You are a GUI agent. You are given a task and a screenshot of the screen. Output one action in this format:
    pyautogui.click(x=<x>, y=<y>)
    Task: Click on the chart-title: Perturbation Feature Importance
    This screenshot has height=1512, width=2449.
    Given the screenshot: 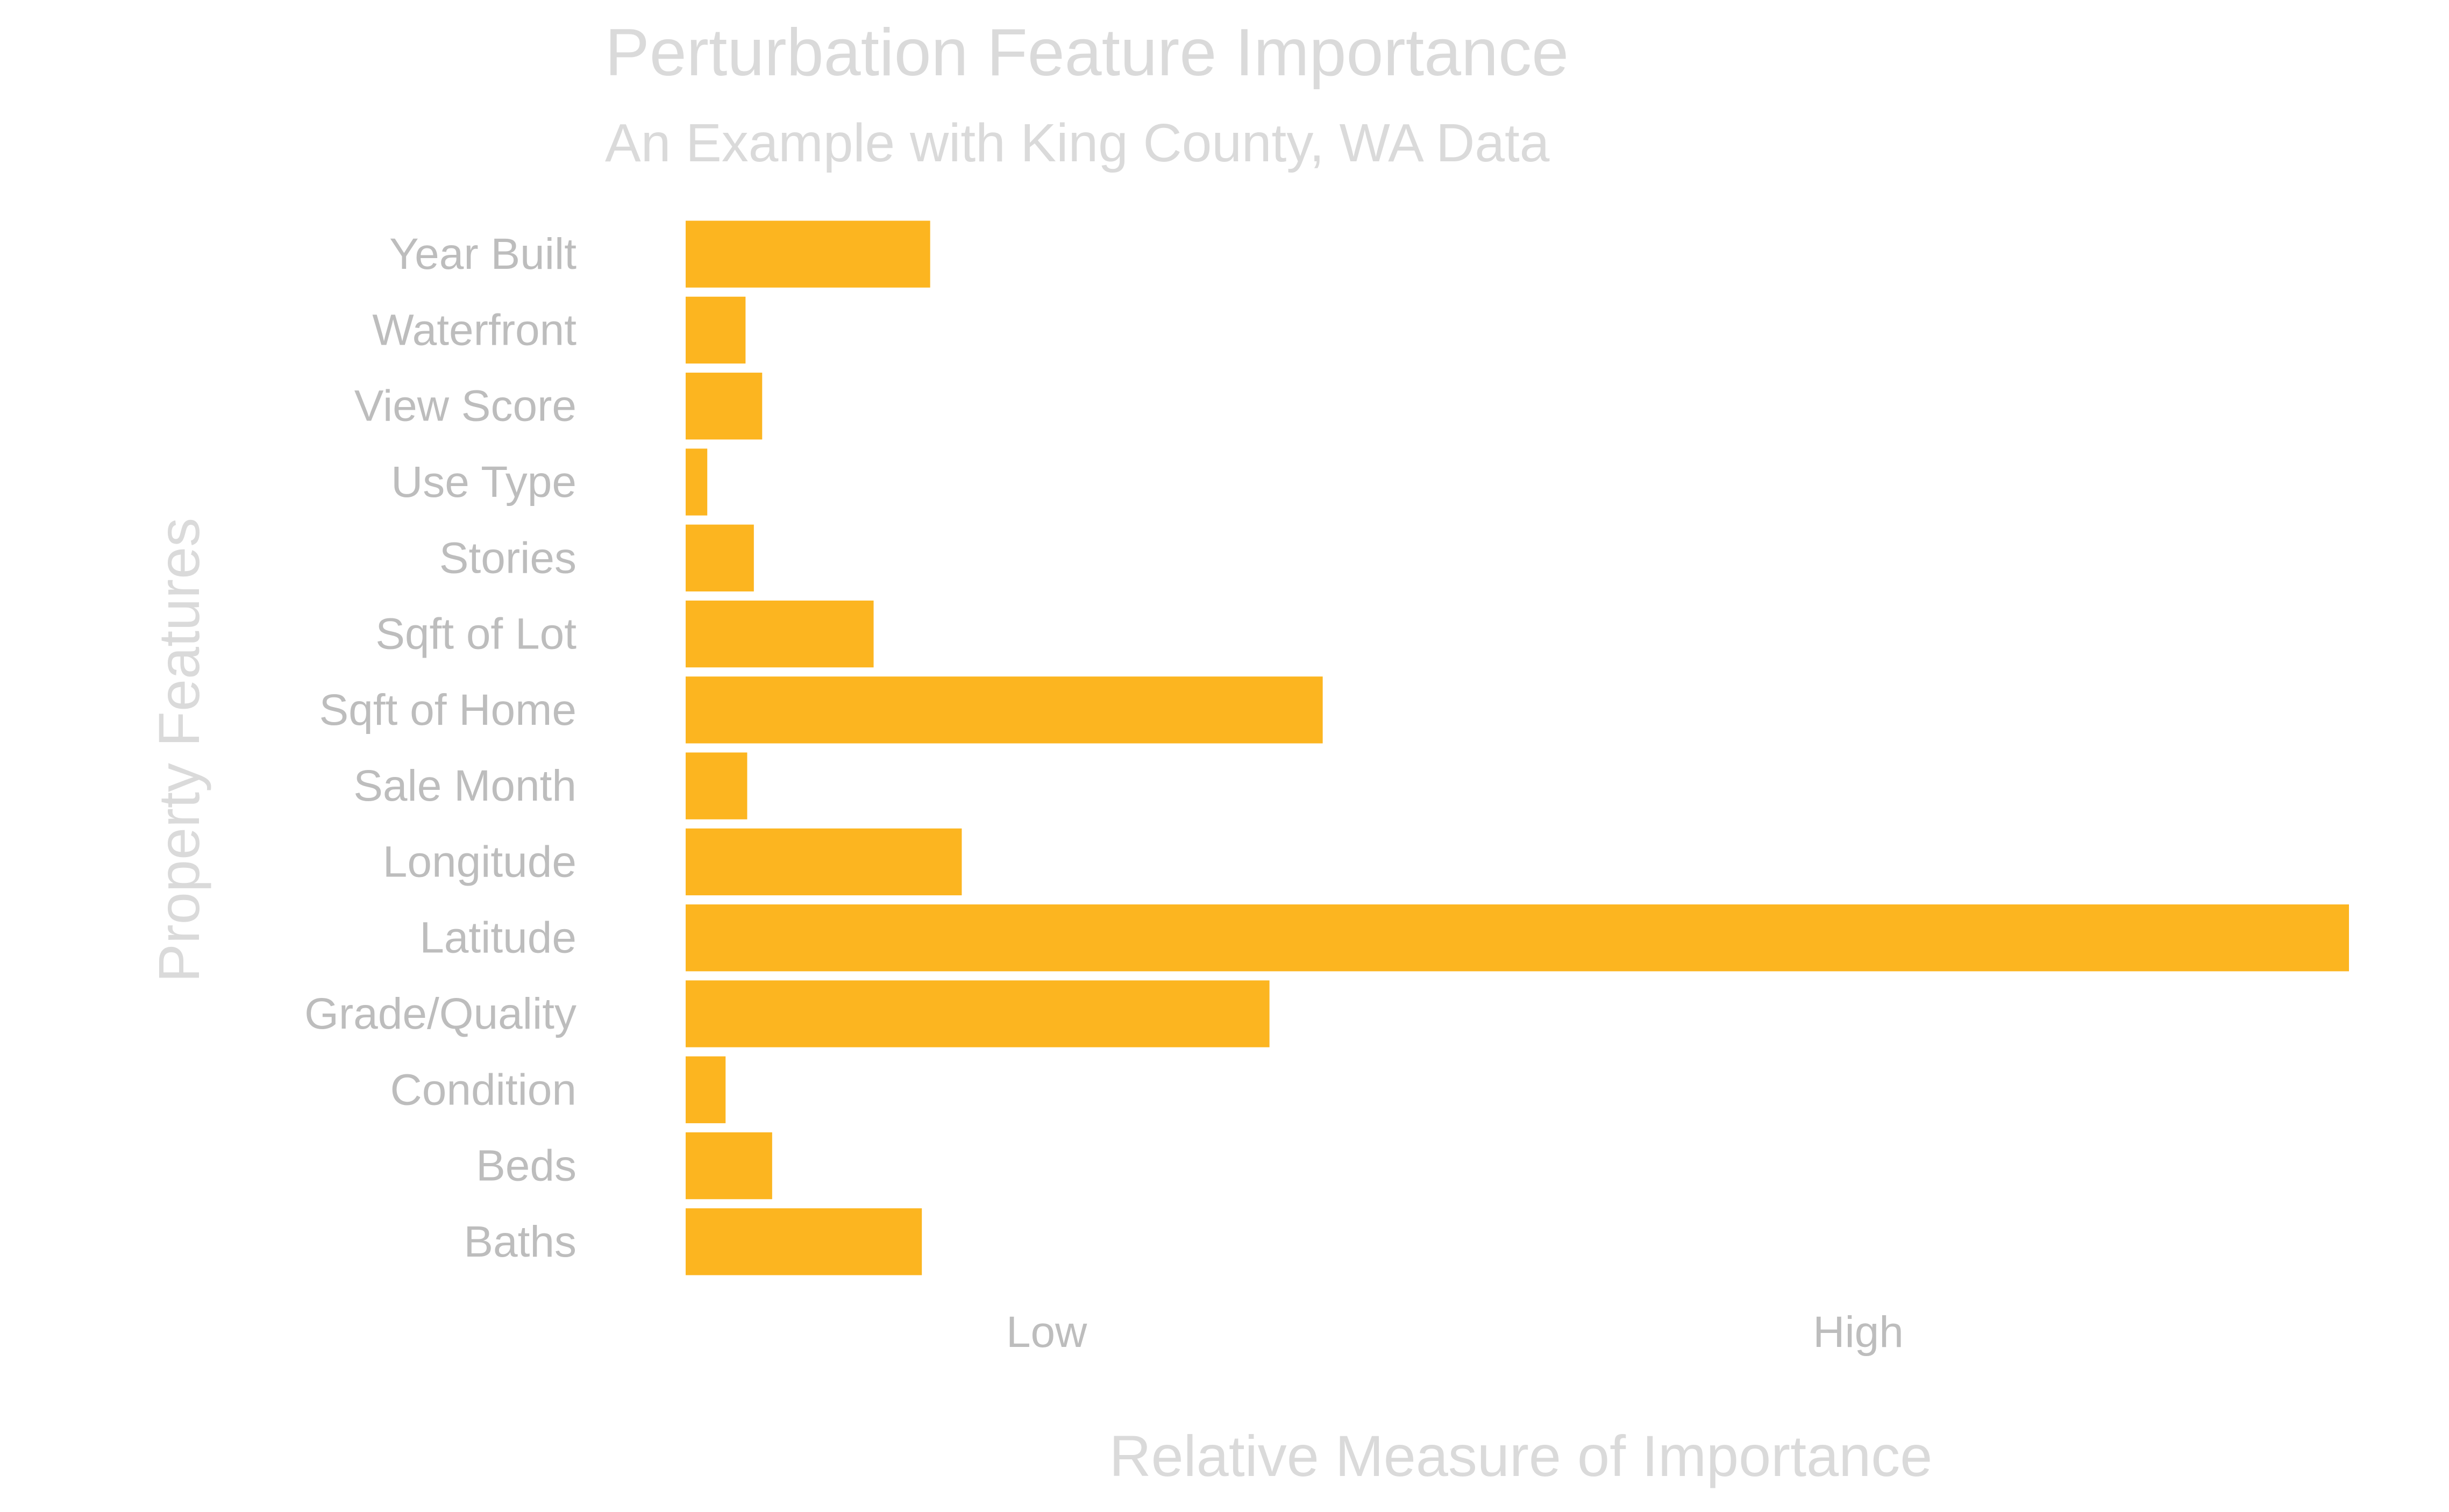 What is the action you would take?
    pyautogui.click(x=1087, y=53)
    